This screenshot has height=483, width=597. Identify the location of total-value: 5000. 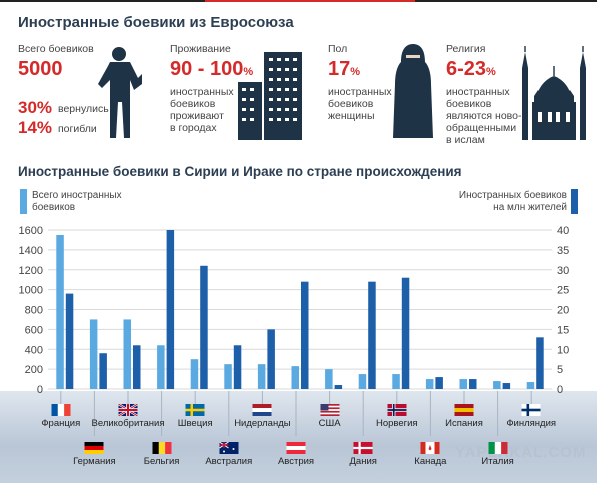
(40, 69).